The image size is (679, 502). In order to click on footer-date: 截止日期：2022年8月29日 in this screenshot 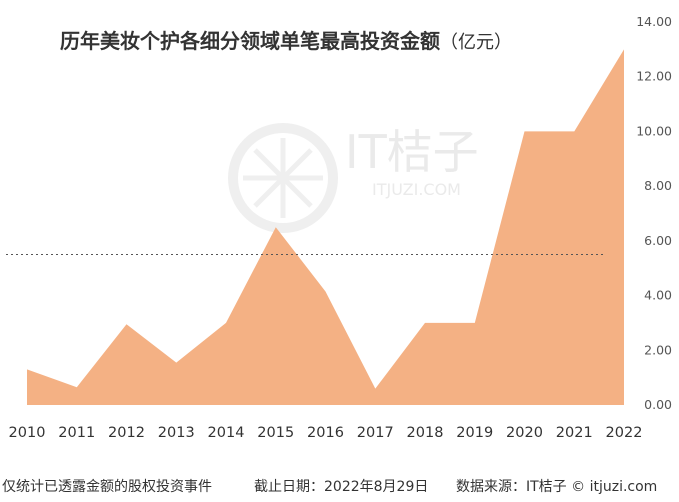, I will do `click(341, 487)`.